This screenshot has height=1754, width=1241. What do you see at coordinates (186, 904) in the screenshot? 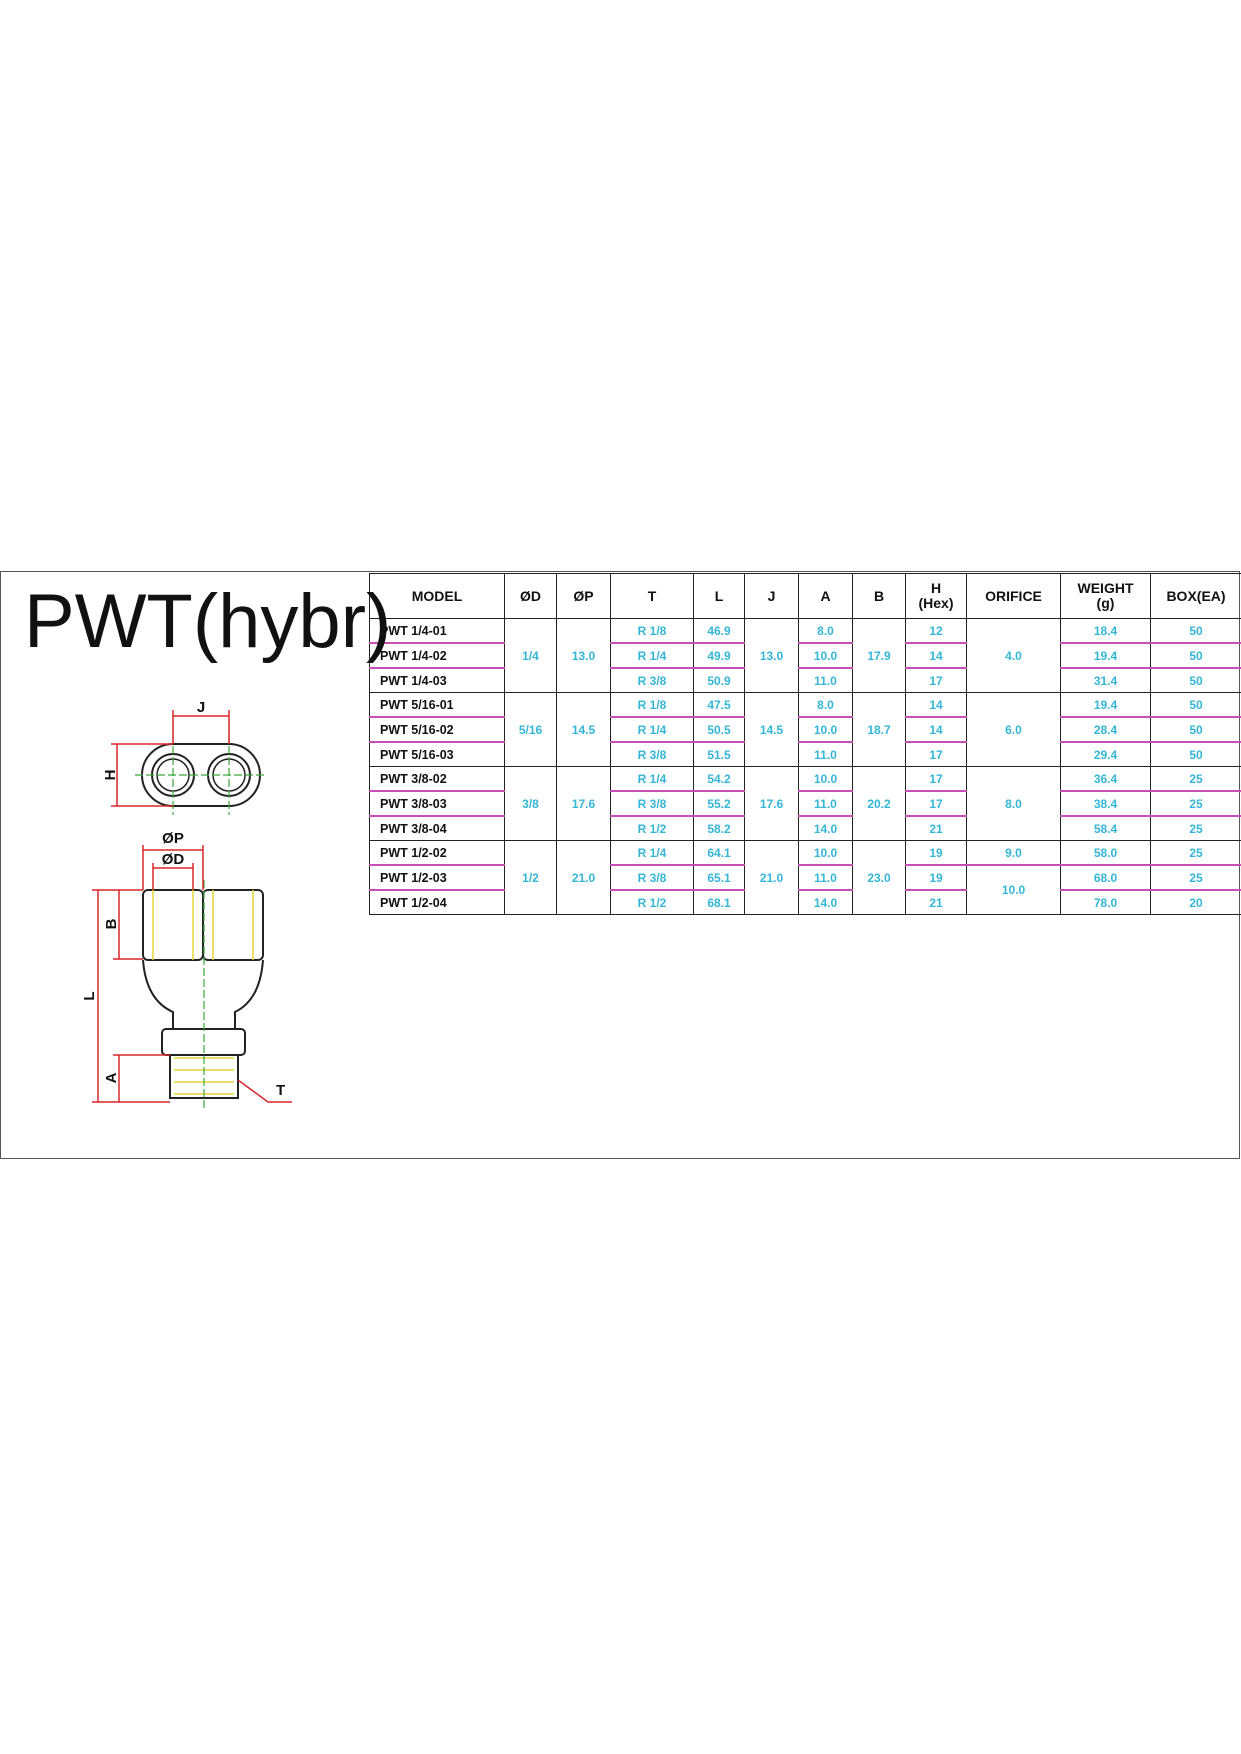
I see `diagram: J H ØP ØD B L A T` at bounding box center [186, 904].